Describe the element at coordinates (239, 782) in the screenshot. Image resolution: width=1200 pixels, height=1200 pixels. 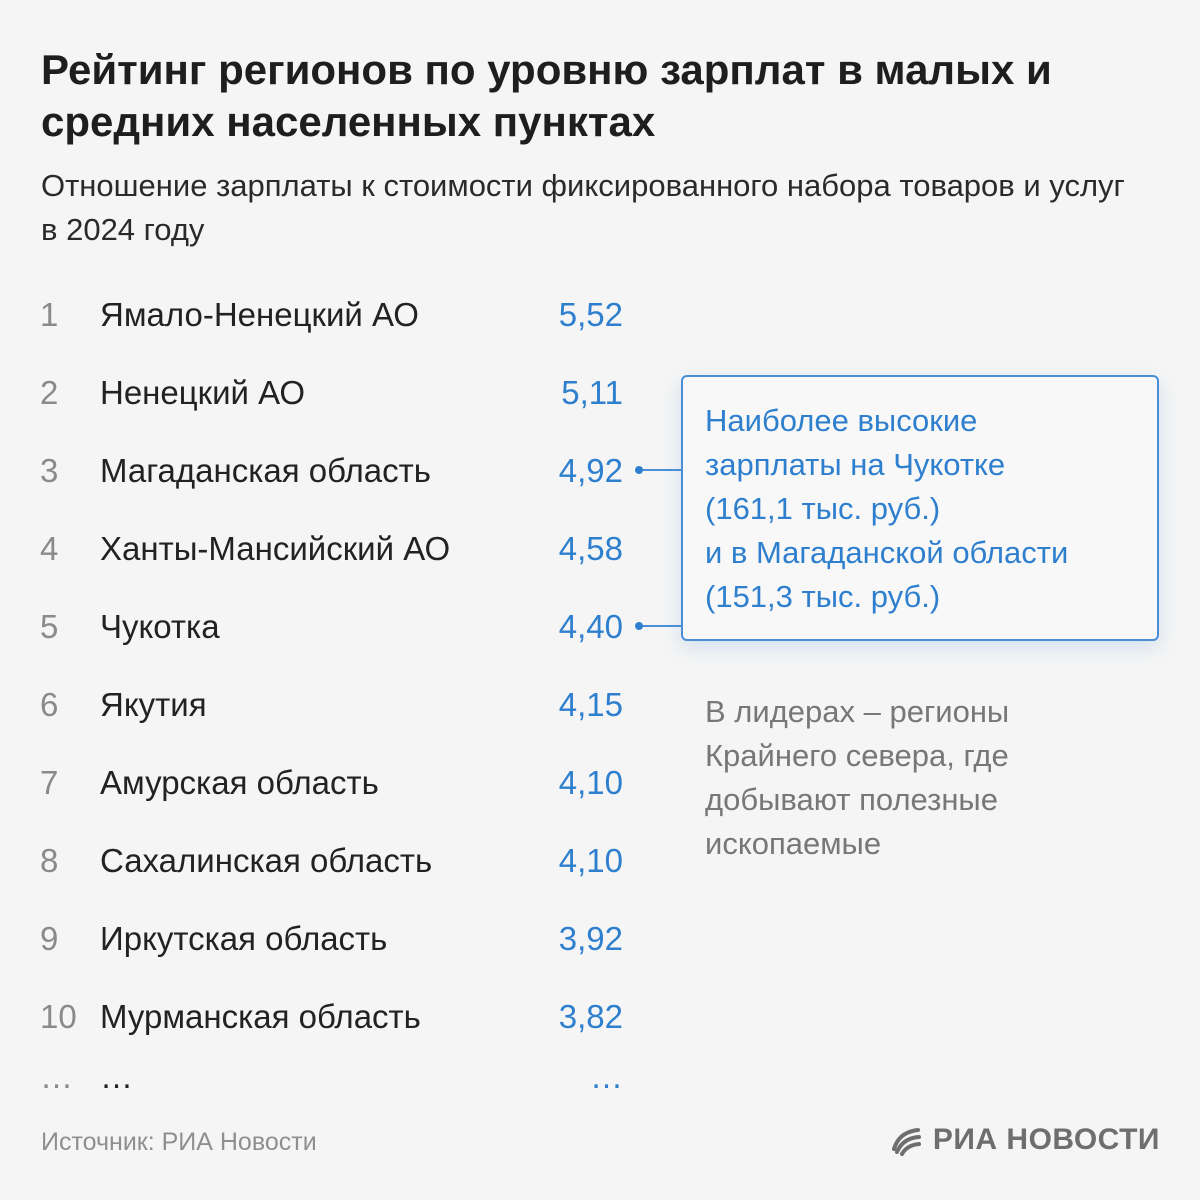
I see `region-name: Амурская область` at that location.